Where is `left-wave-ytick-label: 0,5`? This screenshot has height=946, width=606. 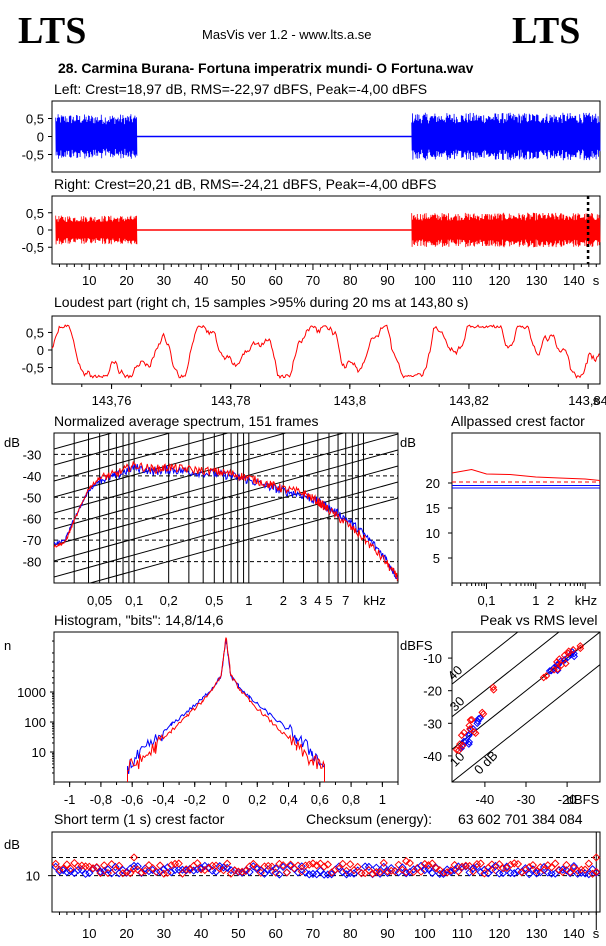
left-wave-ytick-label: 0,5 is located at coordinates (35, 119).